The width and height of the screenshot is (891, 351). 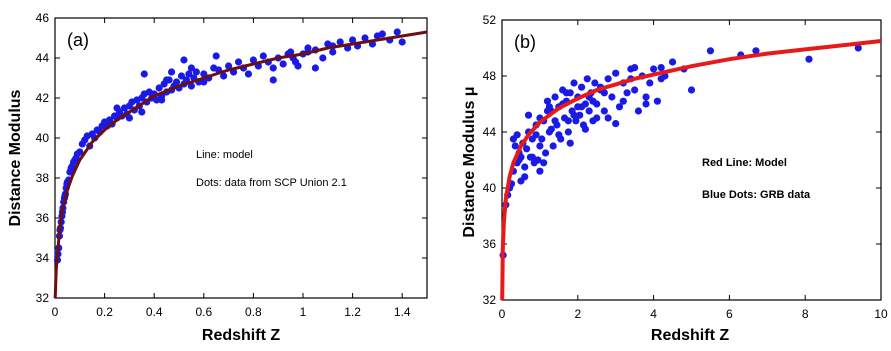 I want to click on x-axis-title-a: Redshift Z, so click(x=241, y=335).